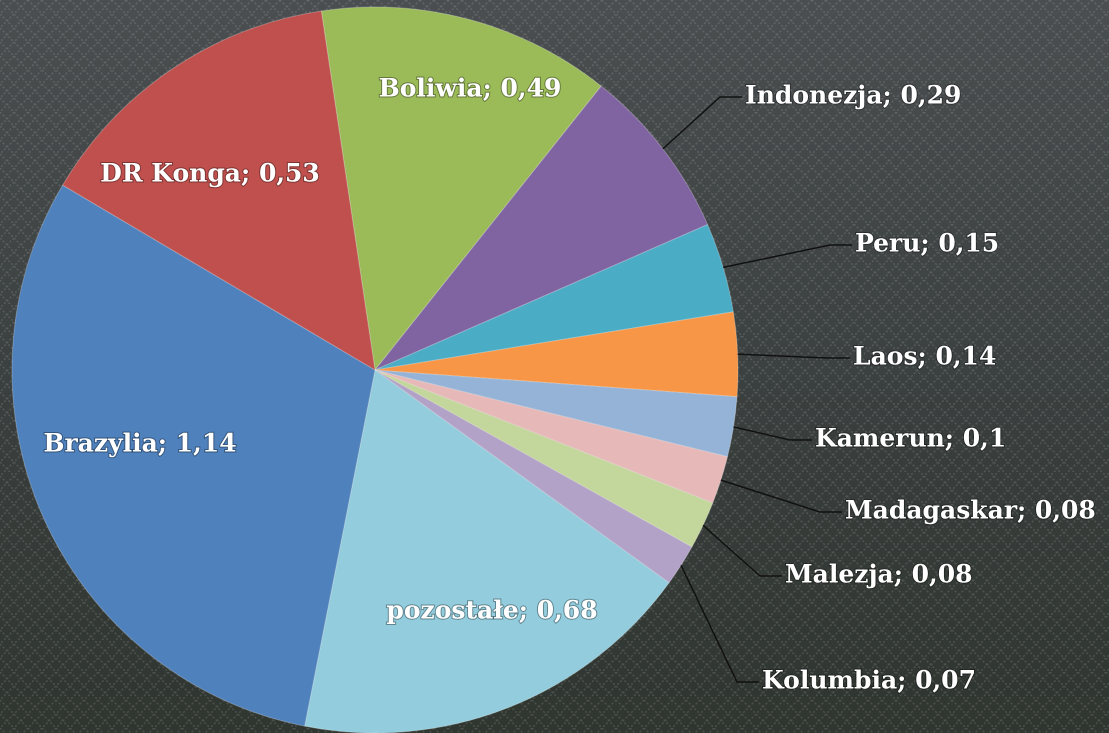  I want to click on data-label: Laos; 0,14, so click(924, 356).